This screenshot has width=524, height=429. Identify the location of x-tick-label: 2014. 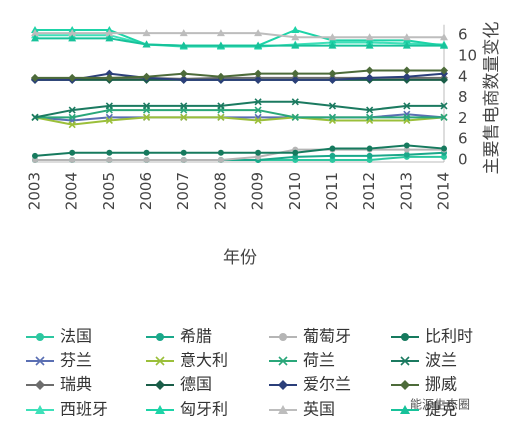
(444, 191).